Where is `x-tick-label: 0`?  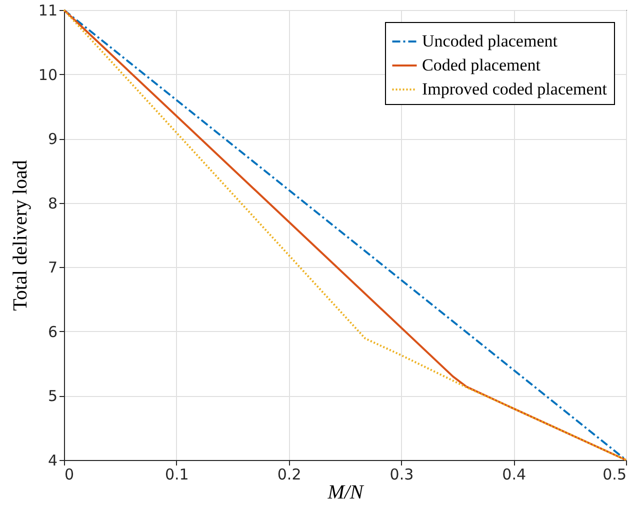
x-tick-label: 0 is located at coordinates (69, 475).